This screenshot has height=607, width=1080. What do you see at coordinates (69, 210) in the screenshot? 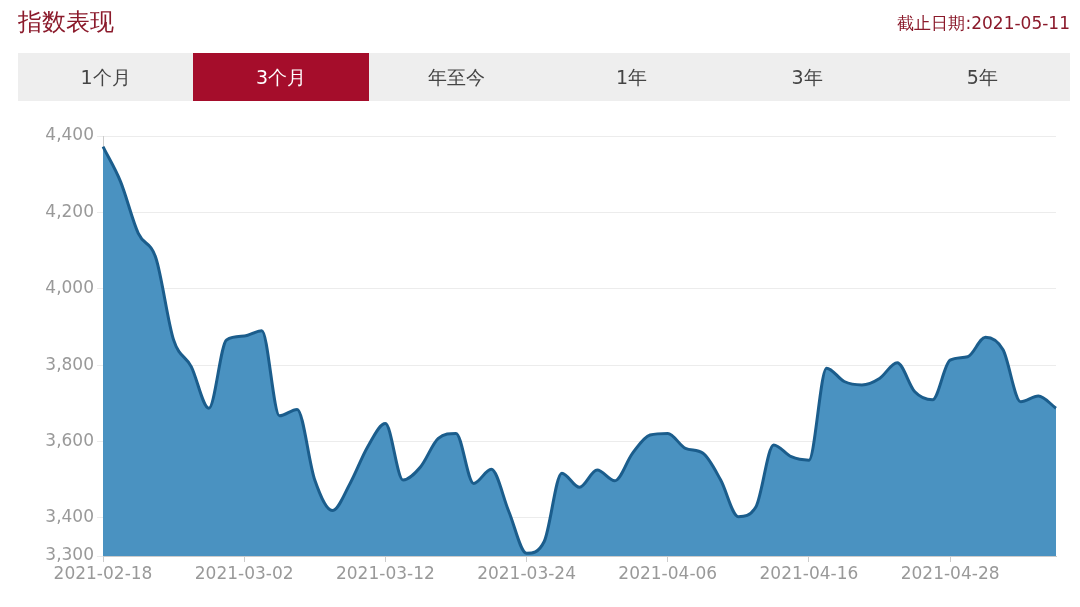
I see `y-tick-label: 4,200` at bounding box center [69, 210].